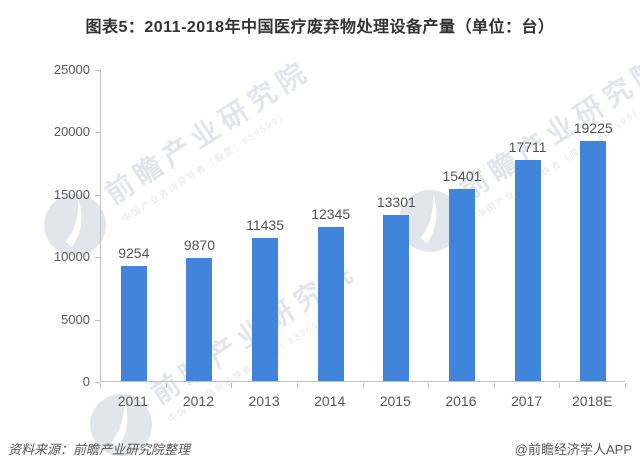 The height and width of the screenshot is (466, 640). Describe the element at coordinates (199, 244) in the screenshot. I see `bar-value-label: 9870` at that location.